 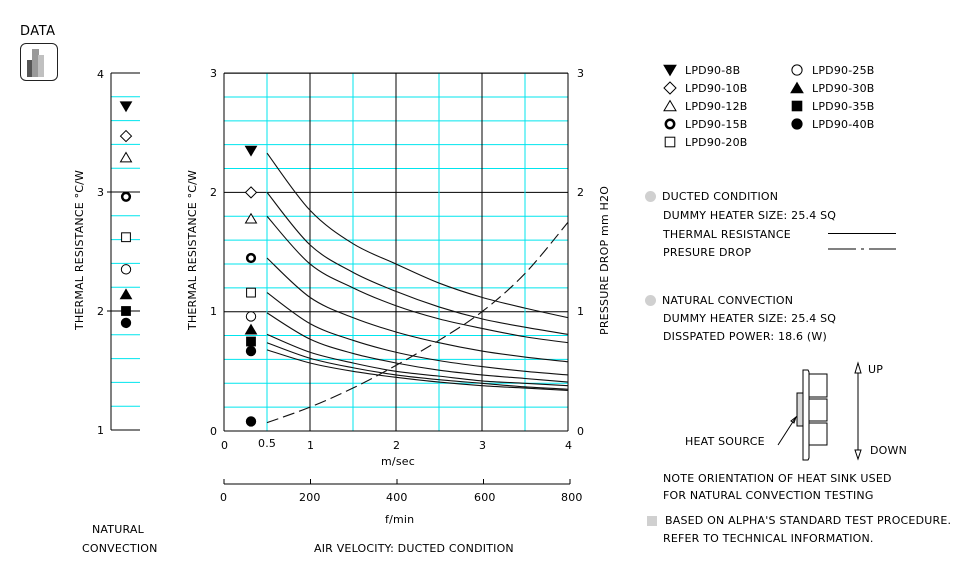 I want to click on legend-item: LPD90-15B, so click(x=705, y=124).